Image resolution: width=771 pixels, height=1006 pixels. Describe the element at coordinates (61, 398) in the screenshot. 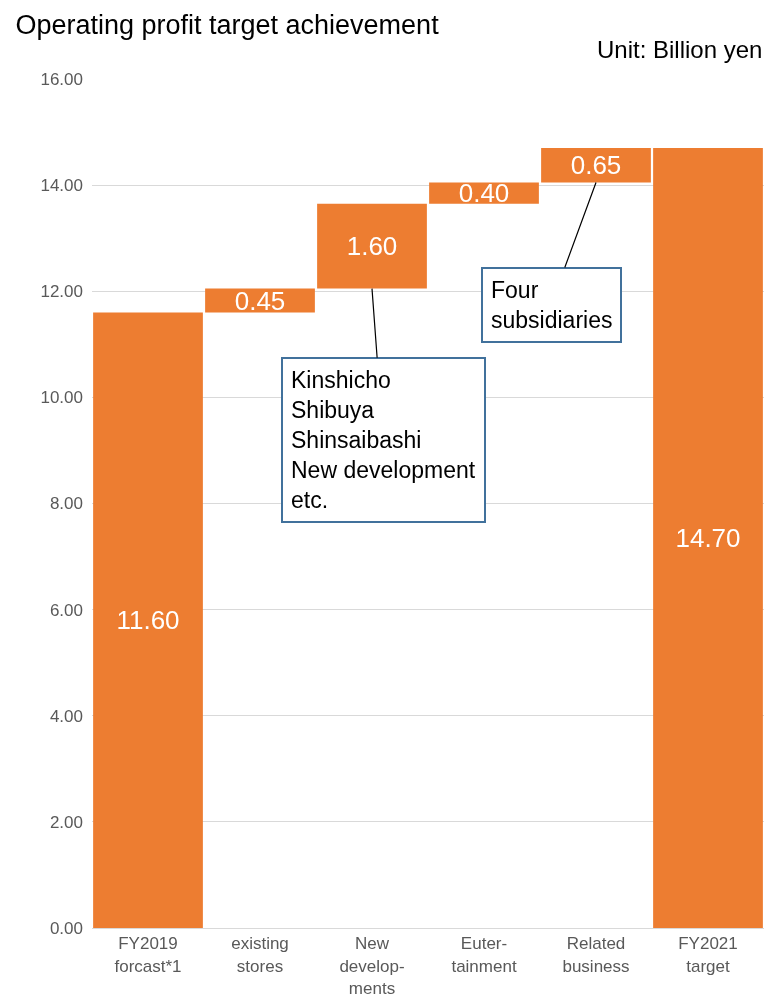

I see `y-tick-label: 10.00` at that location.